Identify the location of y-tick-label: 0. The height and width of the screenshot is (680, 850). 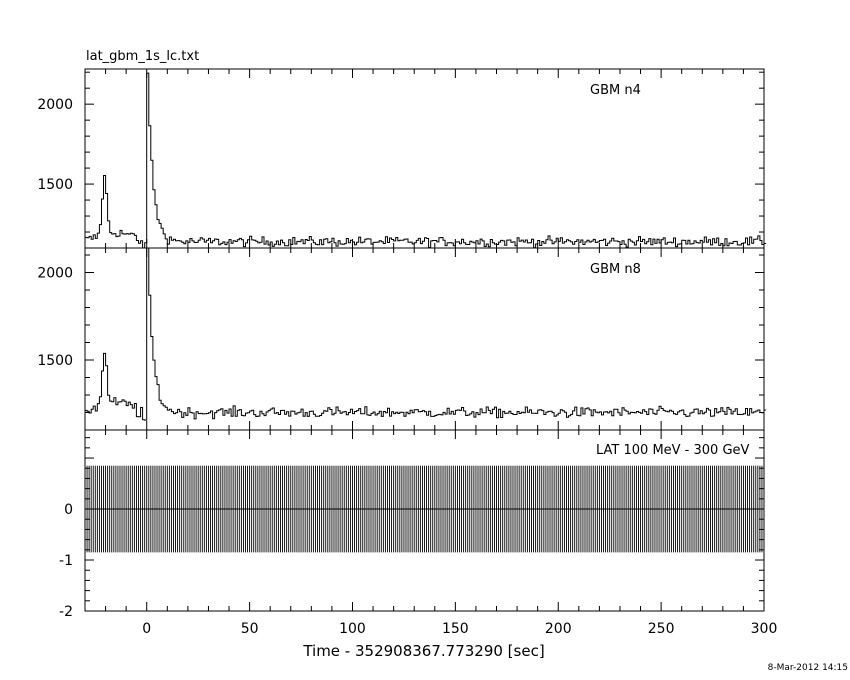
(68, 510).